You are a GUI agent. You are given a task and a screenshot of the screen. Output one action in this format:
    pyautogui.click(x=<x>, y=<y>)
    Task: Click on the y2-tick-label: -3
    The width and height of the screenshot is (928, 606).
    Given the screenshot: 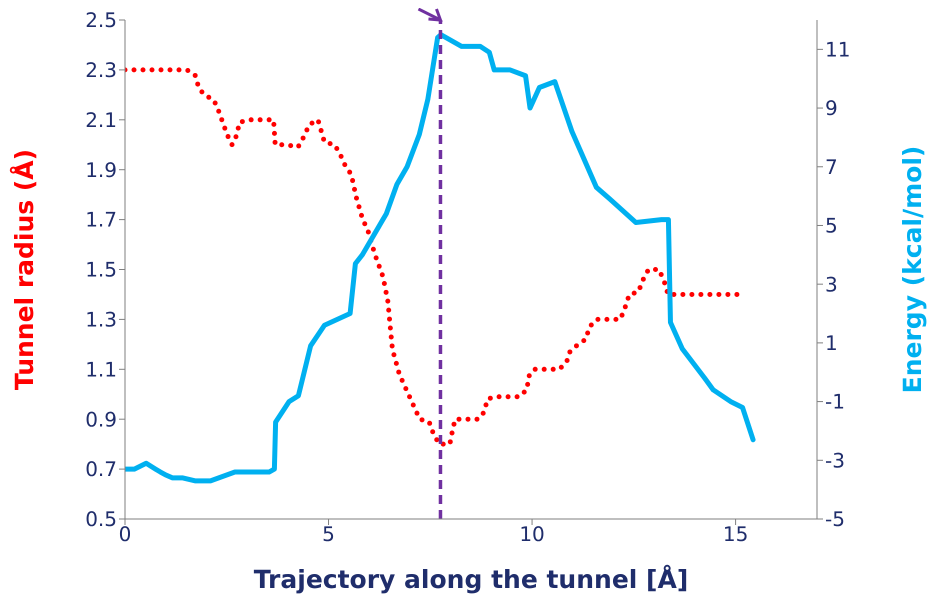 What is the action you would take?
    pyautogui.click(x=835, y=460)
    